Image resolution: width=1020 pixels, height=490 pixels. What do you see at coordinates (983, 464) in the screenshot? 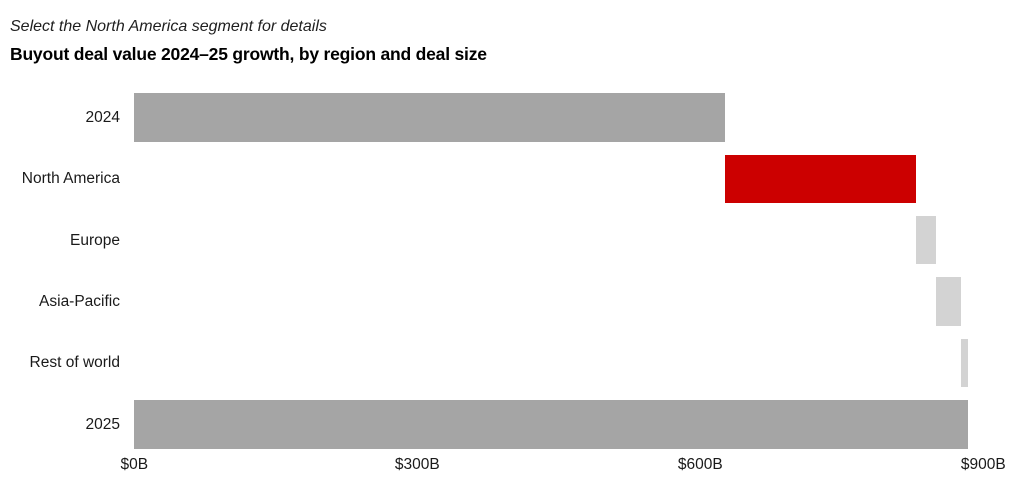
I see `x-axis-tick-900: $900B` at bounding box center [983, 464].